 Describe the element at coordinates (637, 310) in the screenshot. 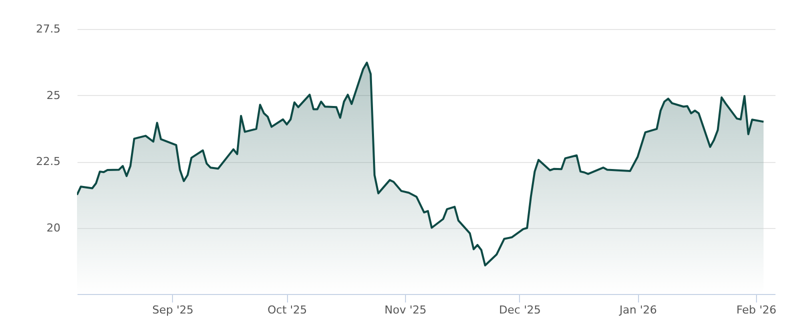

I see `x-tick-label: Jan '26` at that location.